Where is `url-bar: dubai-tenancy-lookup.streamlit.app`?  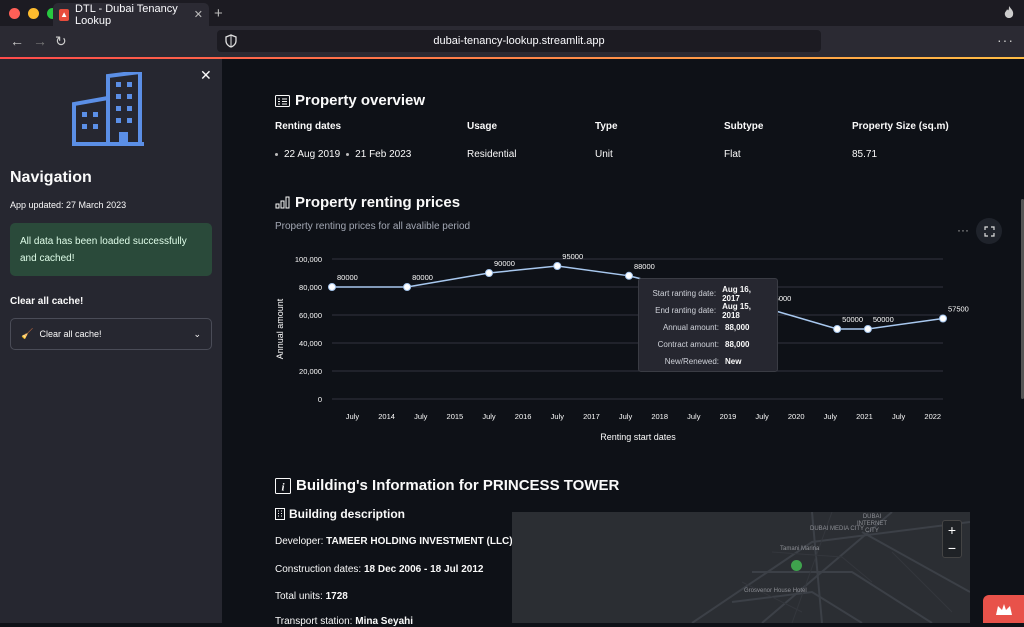 url-bar: dubai-tenancy-lookup.streamlit.app is located at coordinates (519, 41).